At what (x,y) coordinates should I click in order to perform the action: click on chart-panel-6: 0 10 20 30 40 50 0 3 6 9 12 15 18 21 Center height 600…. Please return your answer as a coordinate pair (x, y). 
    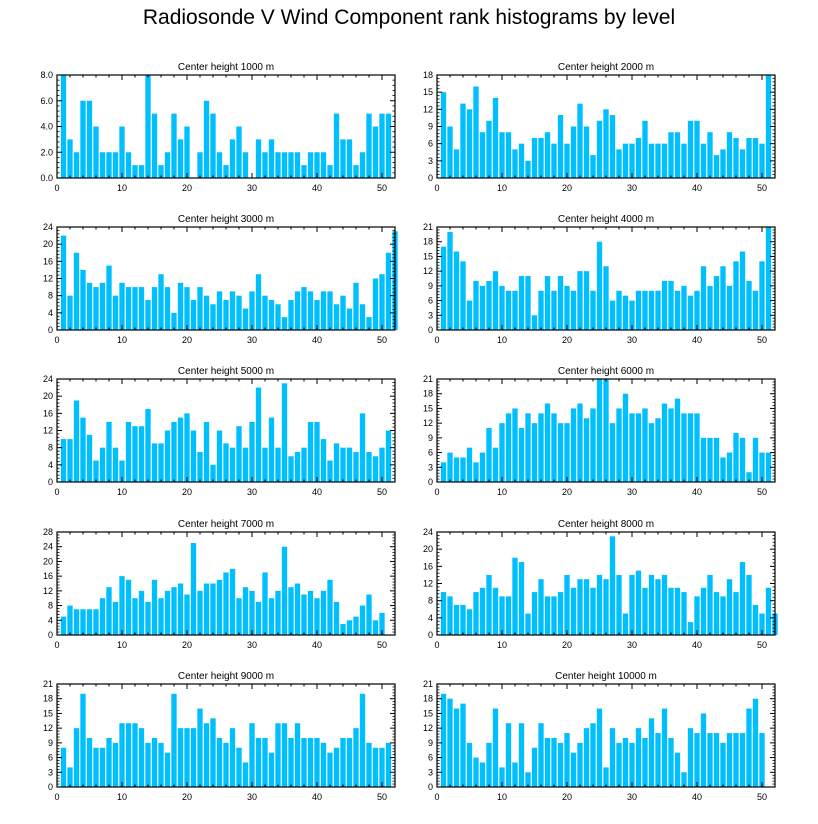
    Looking at the image, I should click on (599, 431).